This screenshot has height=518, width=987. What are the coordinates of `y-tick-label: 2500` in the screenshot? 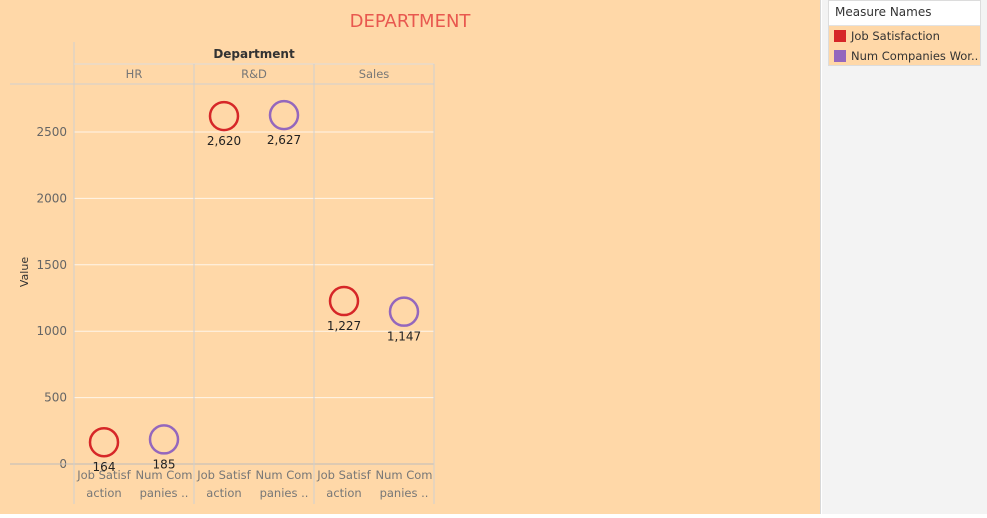 It's located at (51, 132).